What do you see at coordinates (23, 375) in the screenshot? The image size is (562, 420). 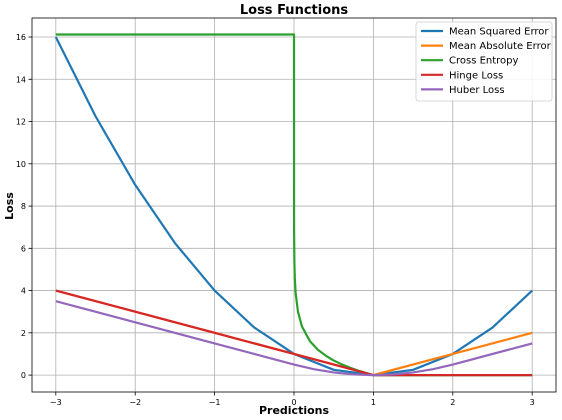 I see `y-tick-label: 0` at bounding box center [23, 375].